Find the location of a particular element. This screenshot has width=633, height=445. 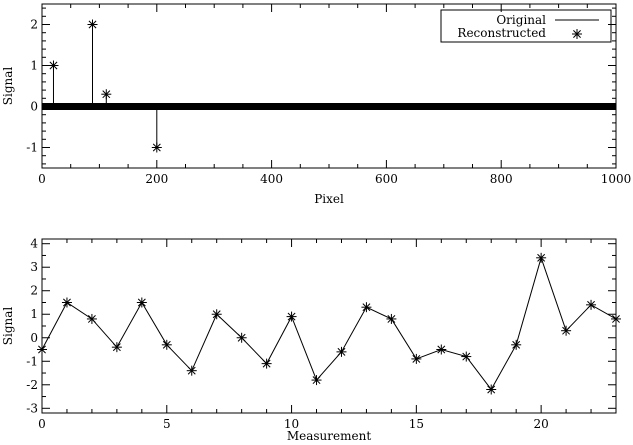

x-tick-label: 200 is located at coordinates (156, 179).